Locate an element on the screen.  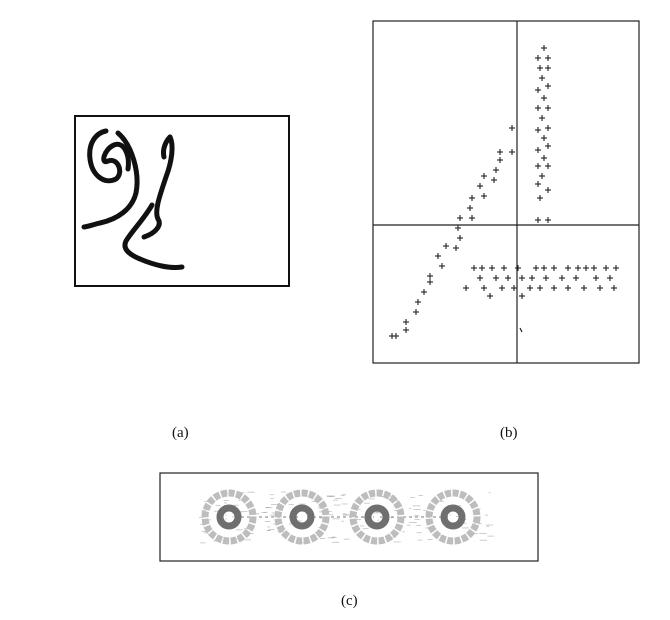
ring-group is located at coordinates (341, 517).